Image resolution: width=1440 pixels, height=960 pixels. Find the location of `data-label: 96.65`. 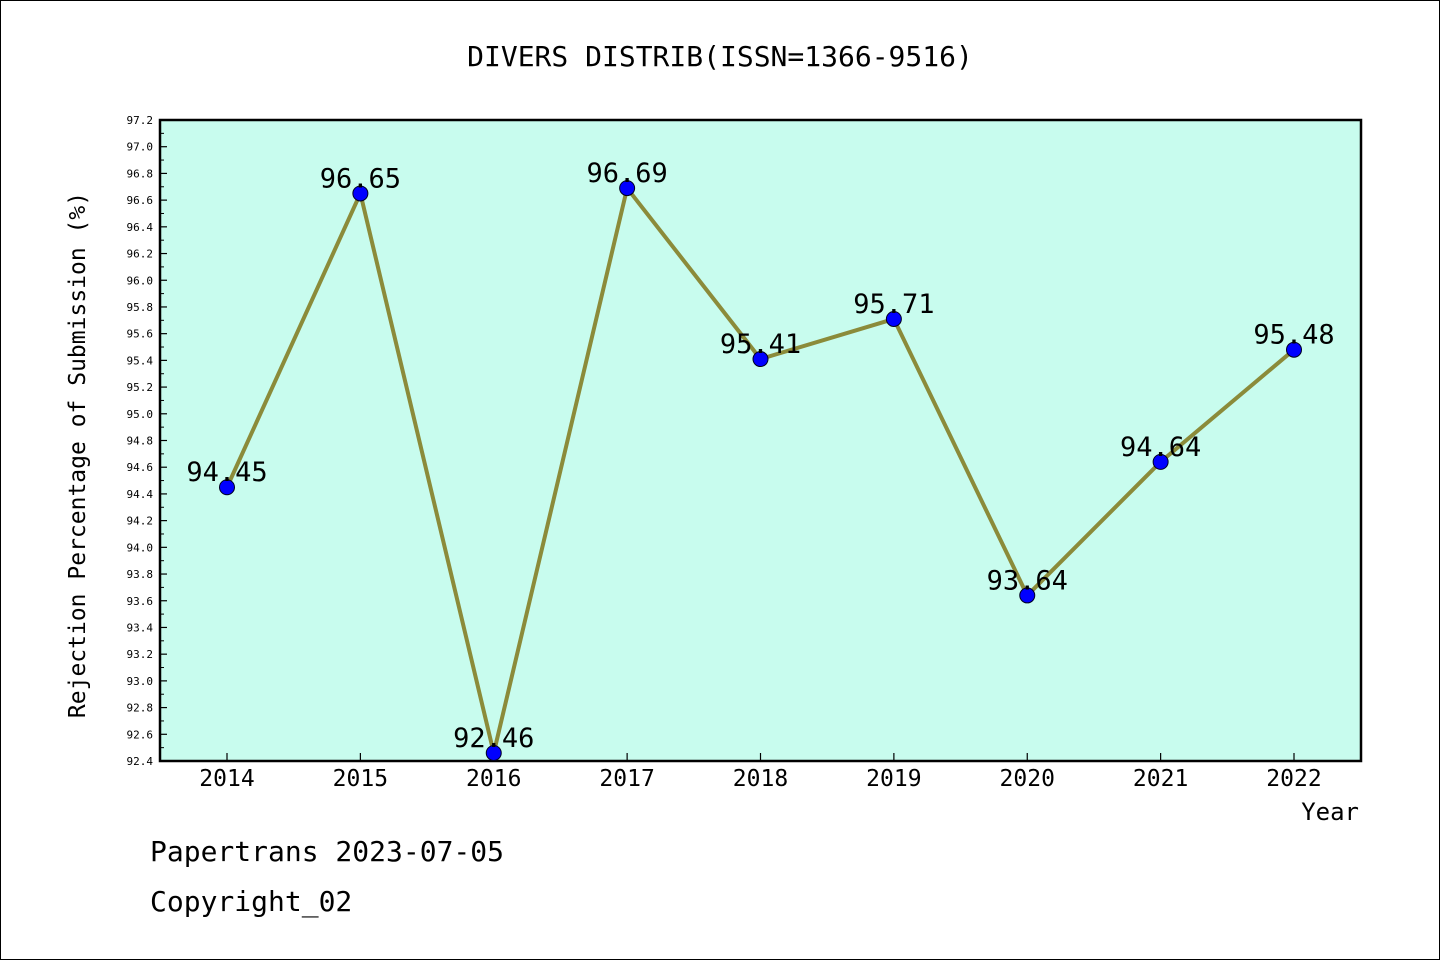

data-label: 96.65 is located at coordinates (360, 178).